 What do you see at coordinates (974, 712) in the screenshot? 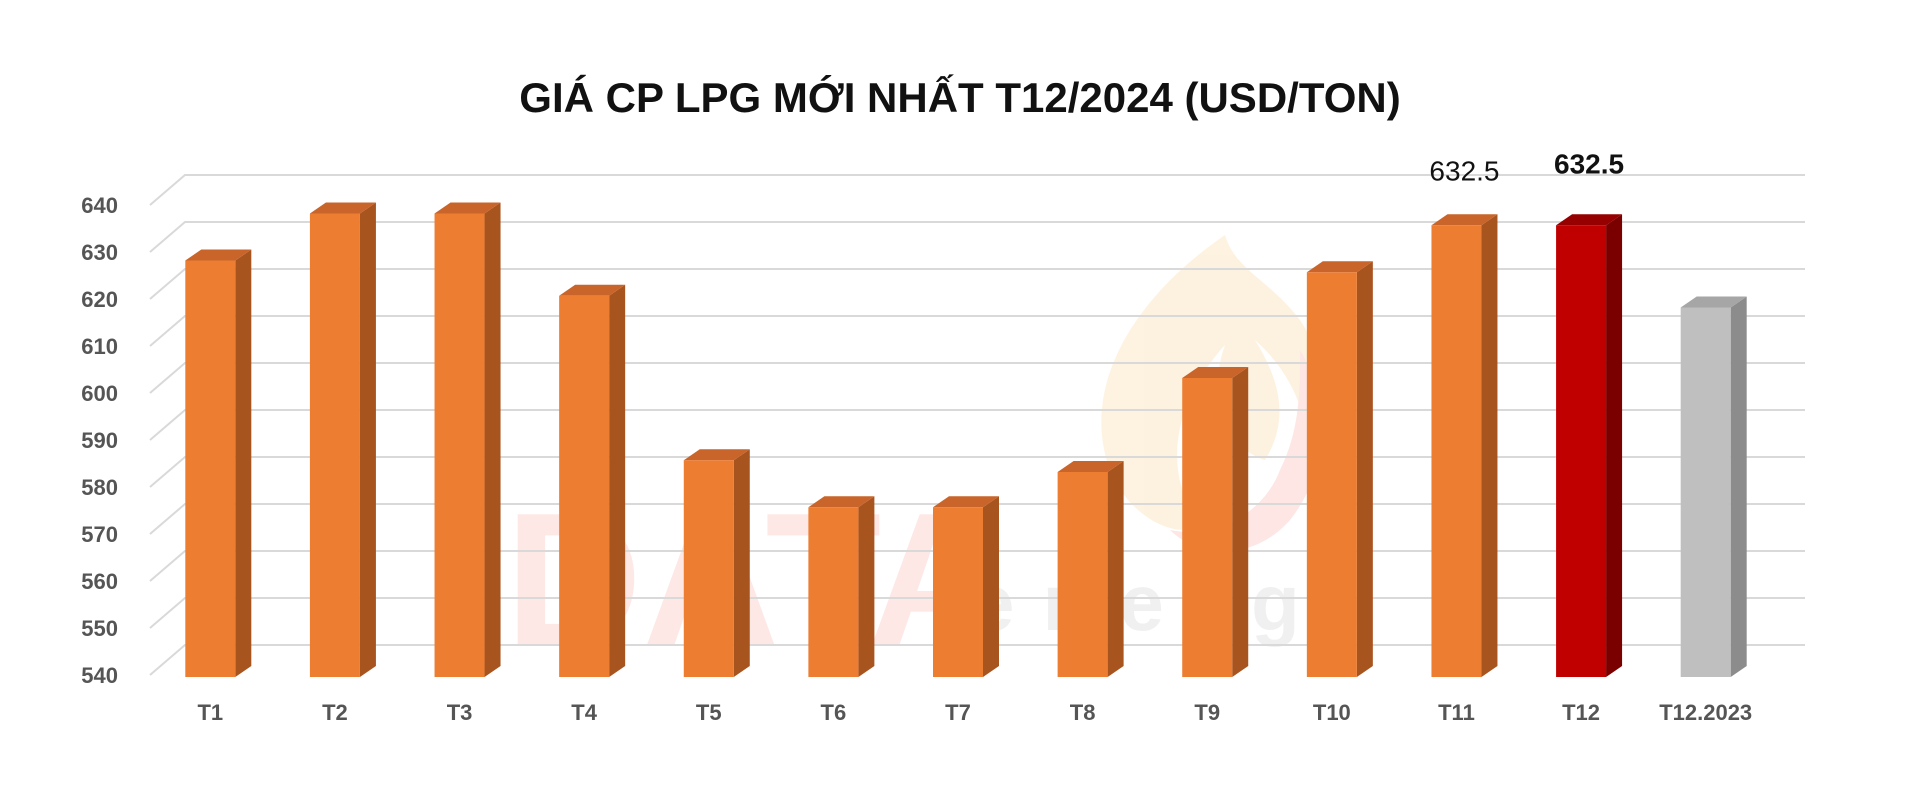
I see `x-axis: T1 T2 T3 T4 T5 T6 T7 T8 T9 T10 T11 T12 T12.2023` at bounding box center [974, 712].